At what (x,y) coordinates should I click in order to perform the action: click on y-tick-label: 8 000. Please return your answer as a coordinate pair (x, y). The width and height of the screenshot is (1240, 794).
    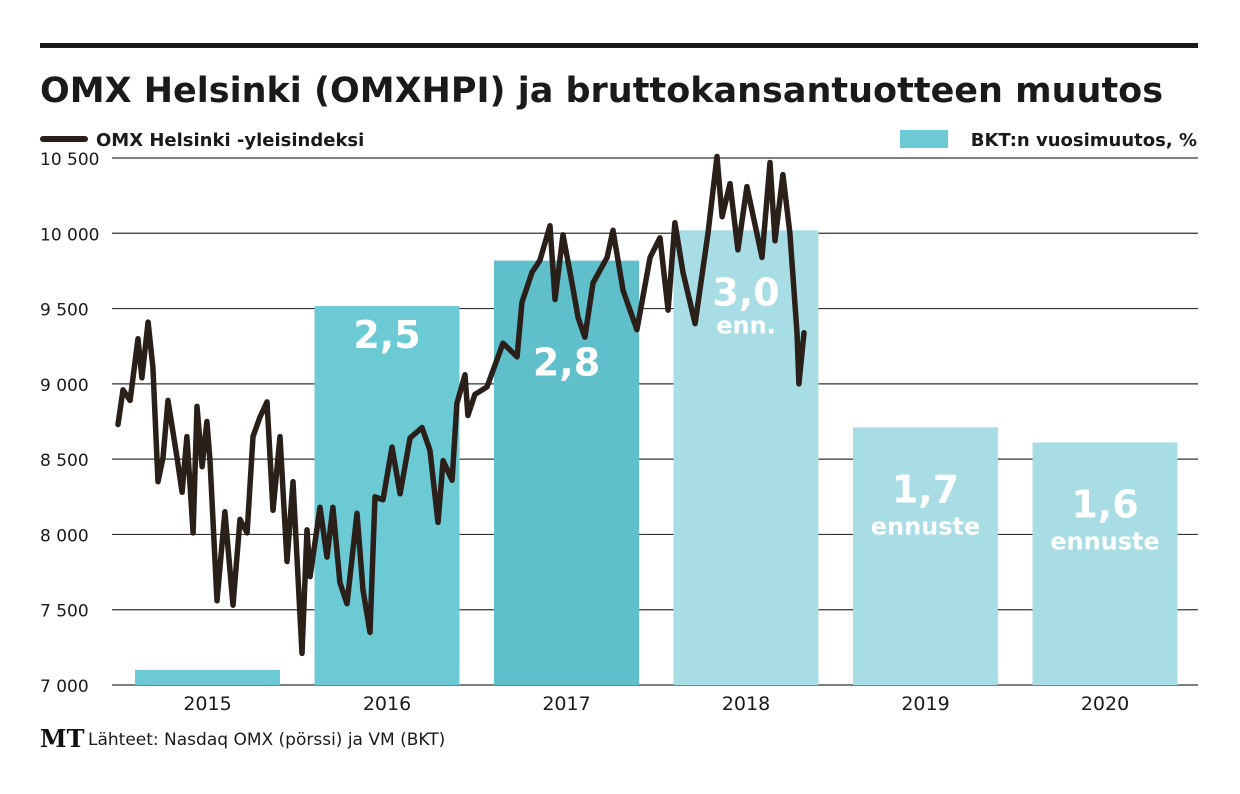
    Looking at the image, I should click on (64, 536).